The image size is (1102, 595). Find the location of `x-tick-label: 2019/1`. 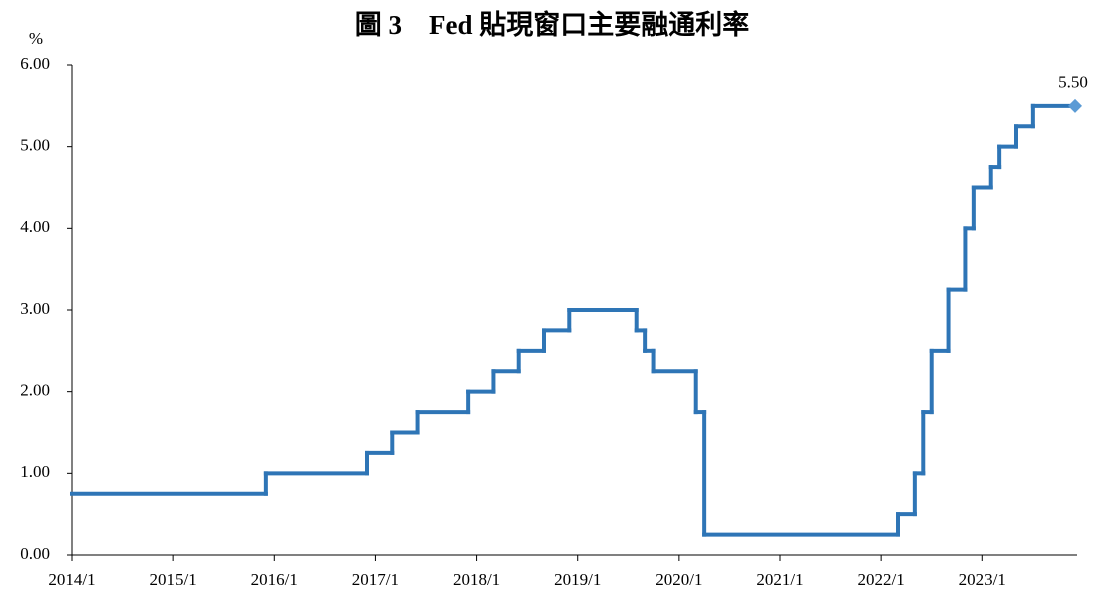

x-tick-label: 2019/1 is located at coordinates (577, 579).